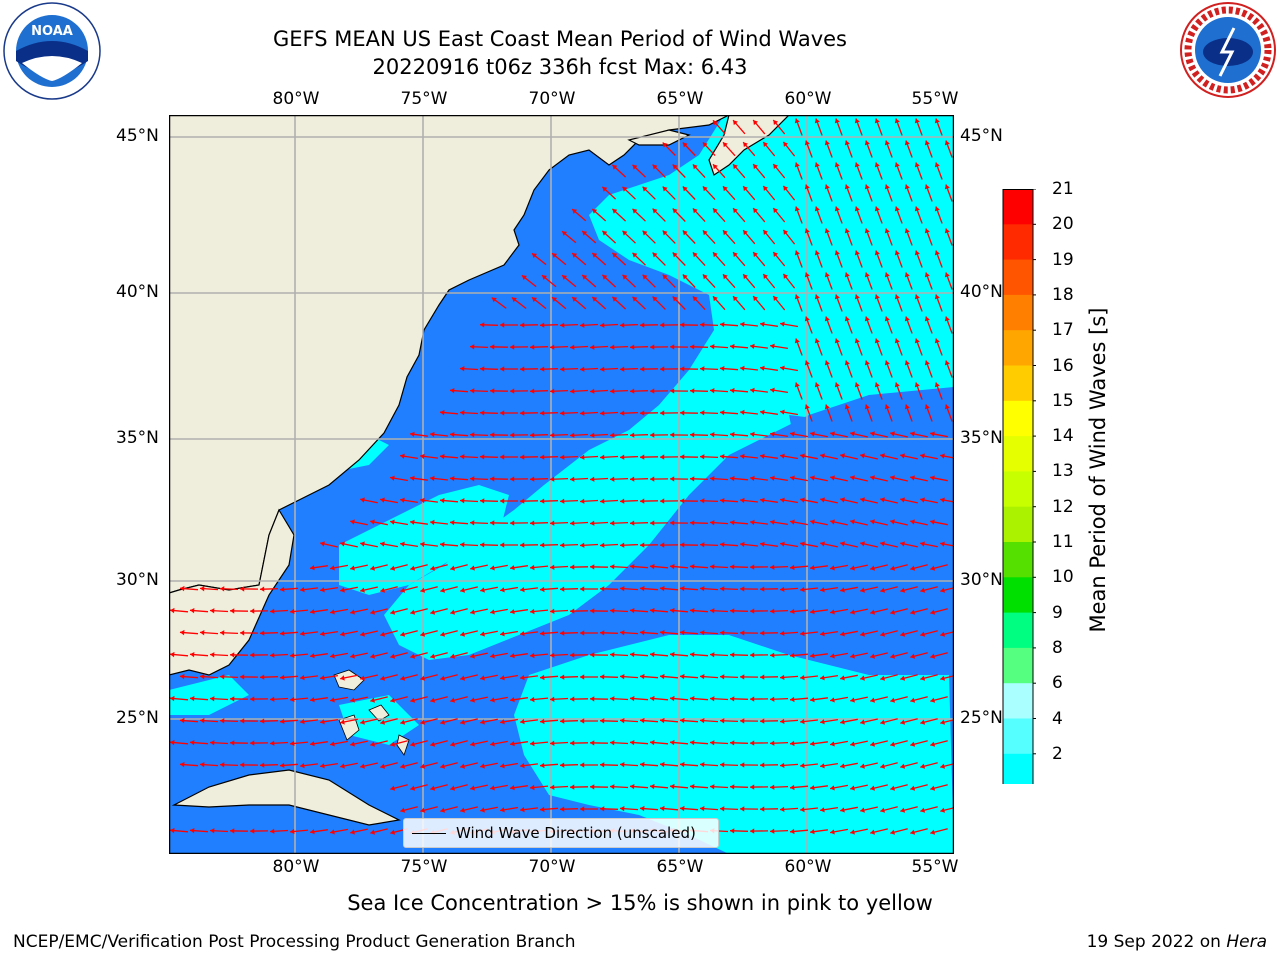  Describe the element at coordinates (680, 867) in the screenshot. I see `lon-label-bottom: 65°W` at that location.